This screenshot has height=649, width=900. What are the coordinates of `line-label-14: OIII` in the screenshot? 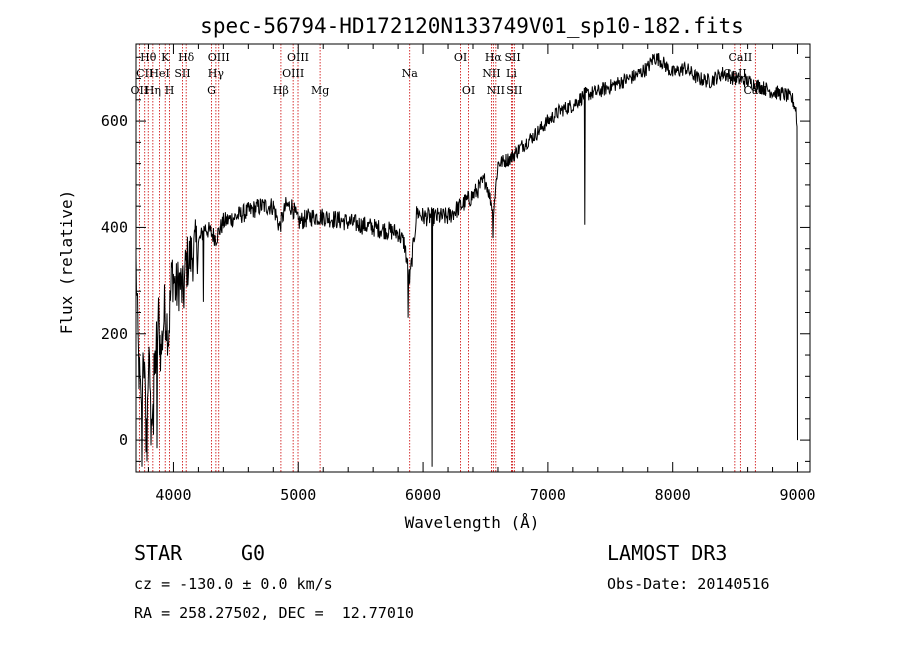 It's located at (293, 73).